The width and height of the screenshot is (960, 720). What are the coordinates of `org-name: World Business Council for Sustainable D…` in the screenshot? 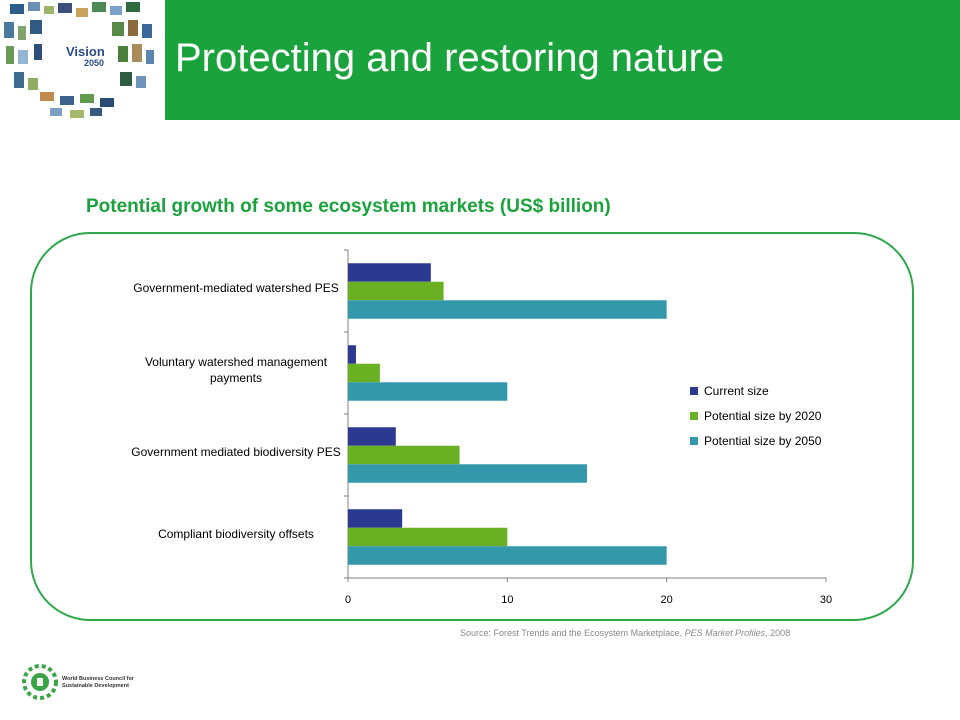 It's located at (98, 682).